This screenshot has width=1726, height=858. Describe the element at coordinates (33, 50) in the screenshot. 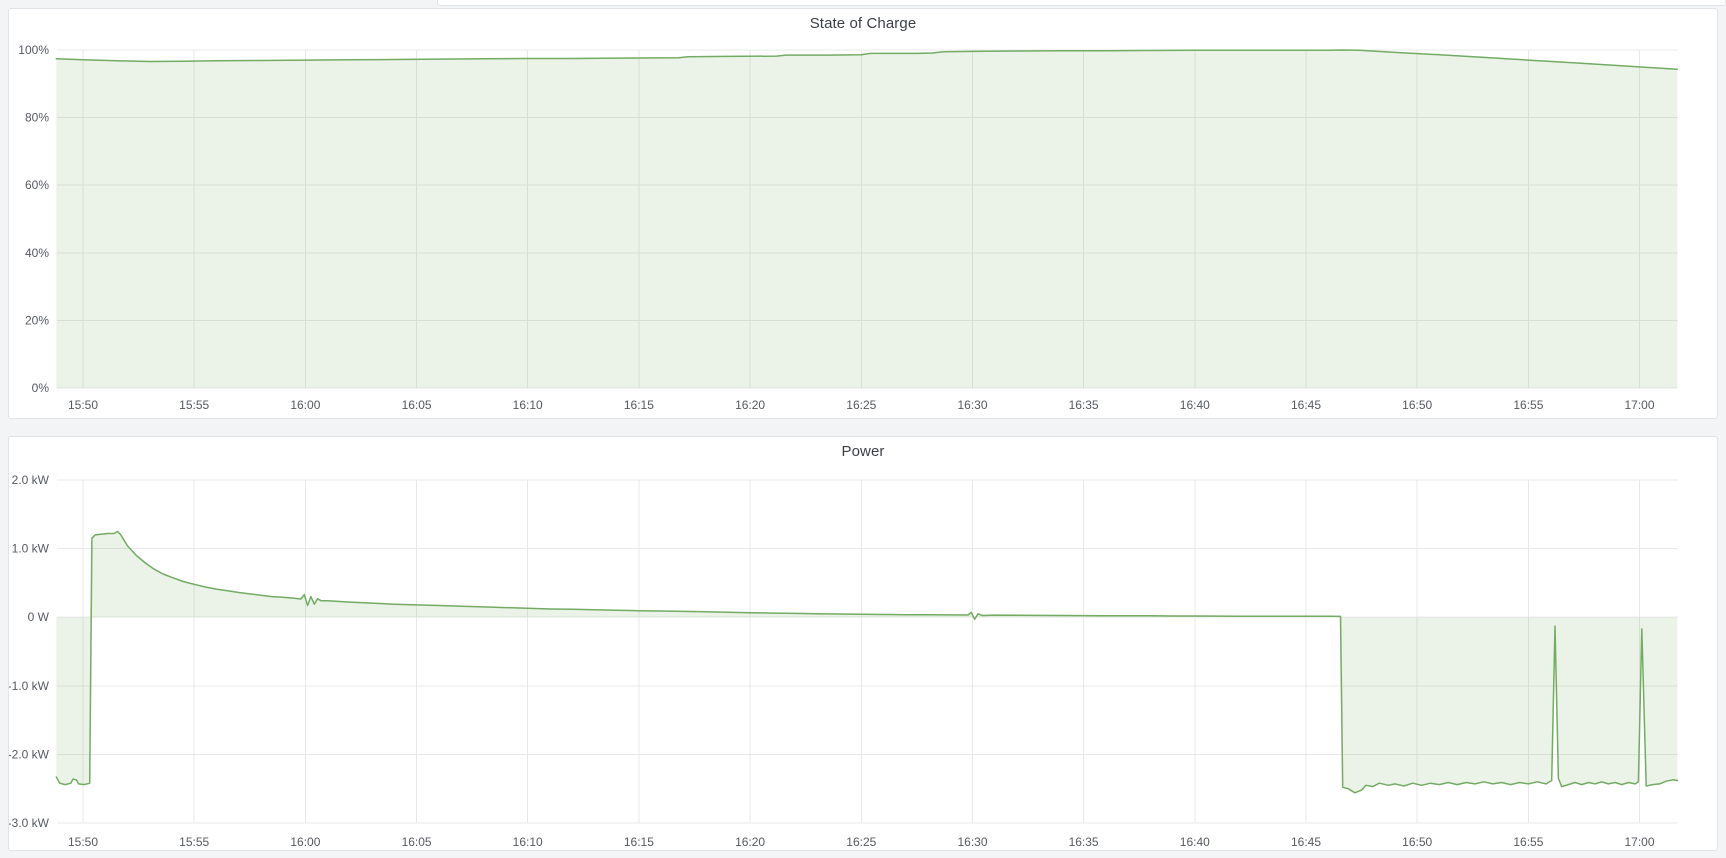

I see `y-axis-tick-label: 100%` at that location.